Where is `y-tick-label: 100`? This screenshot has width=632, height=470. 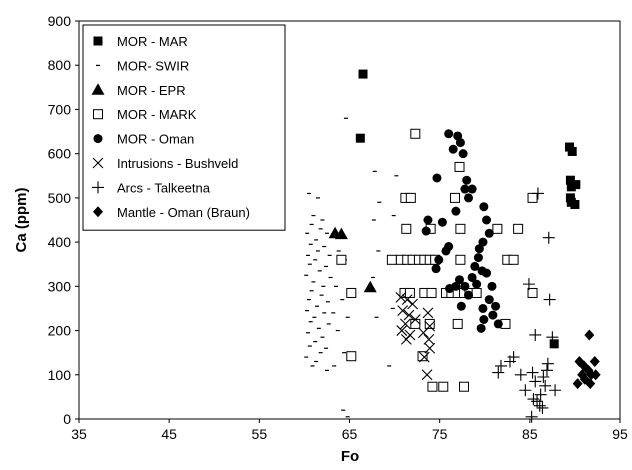 y-tick-label: 100 is located at coordinates (60, 375).